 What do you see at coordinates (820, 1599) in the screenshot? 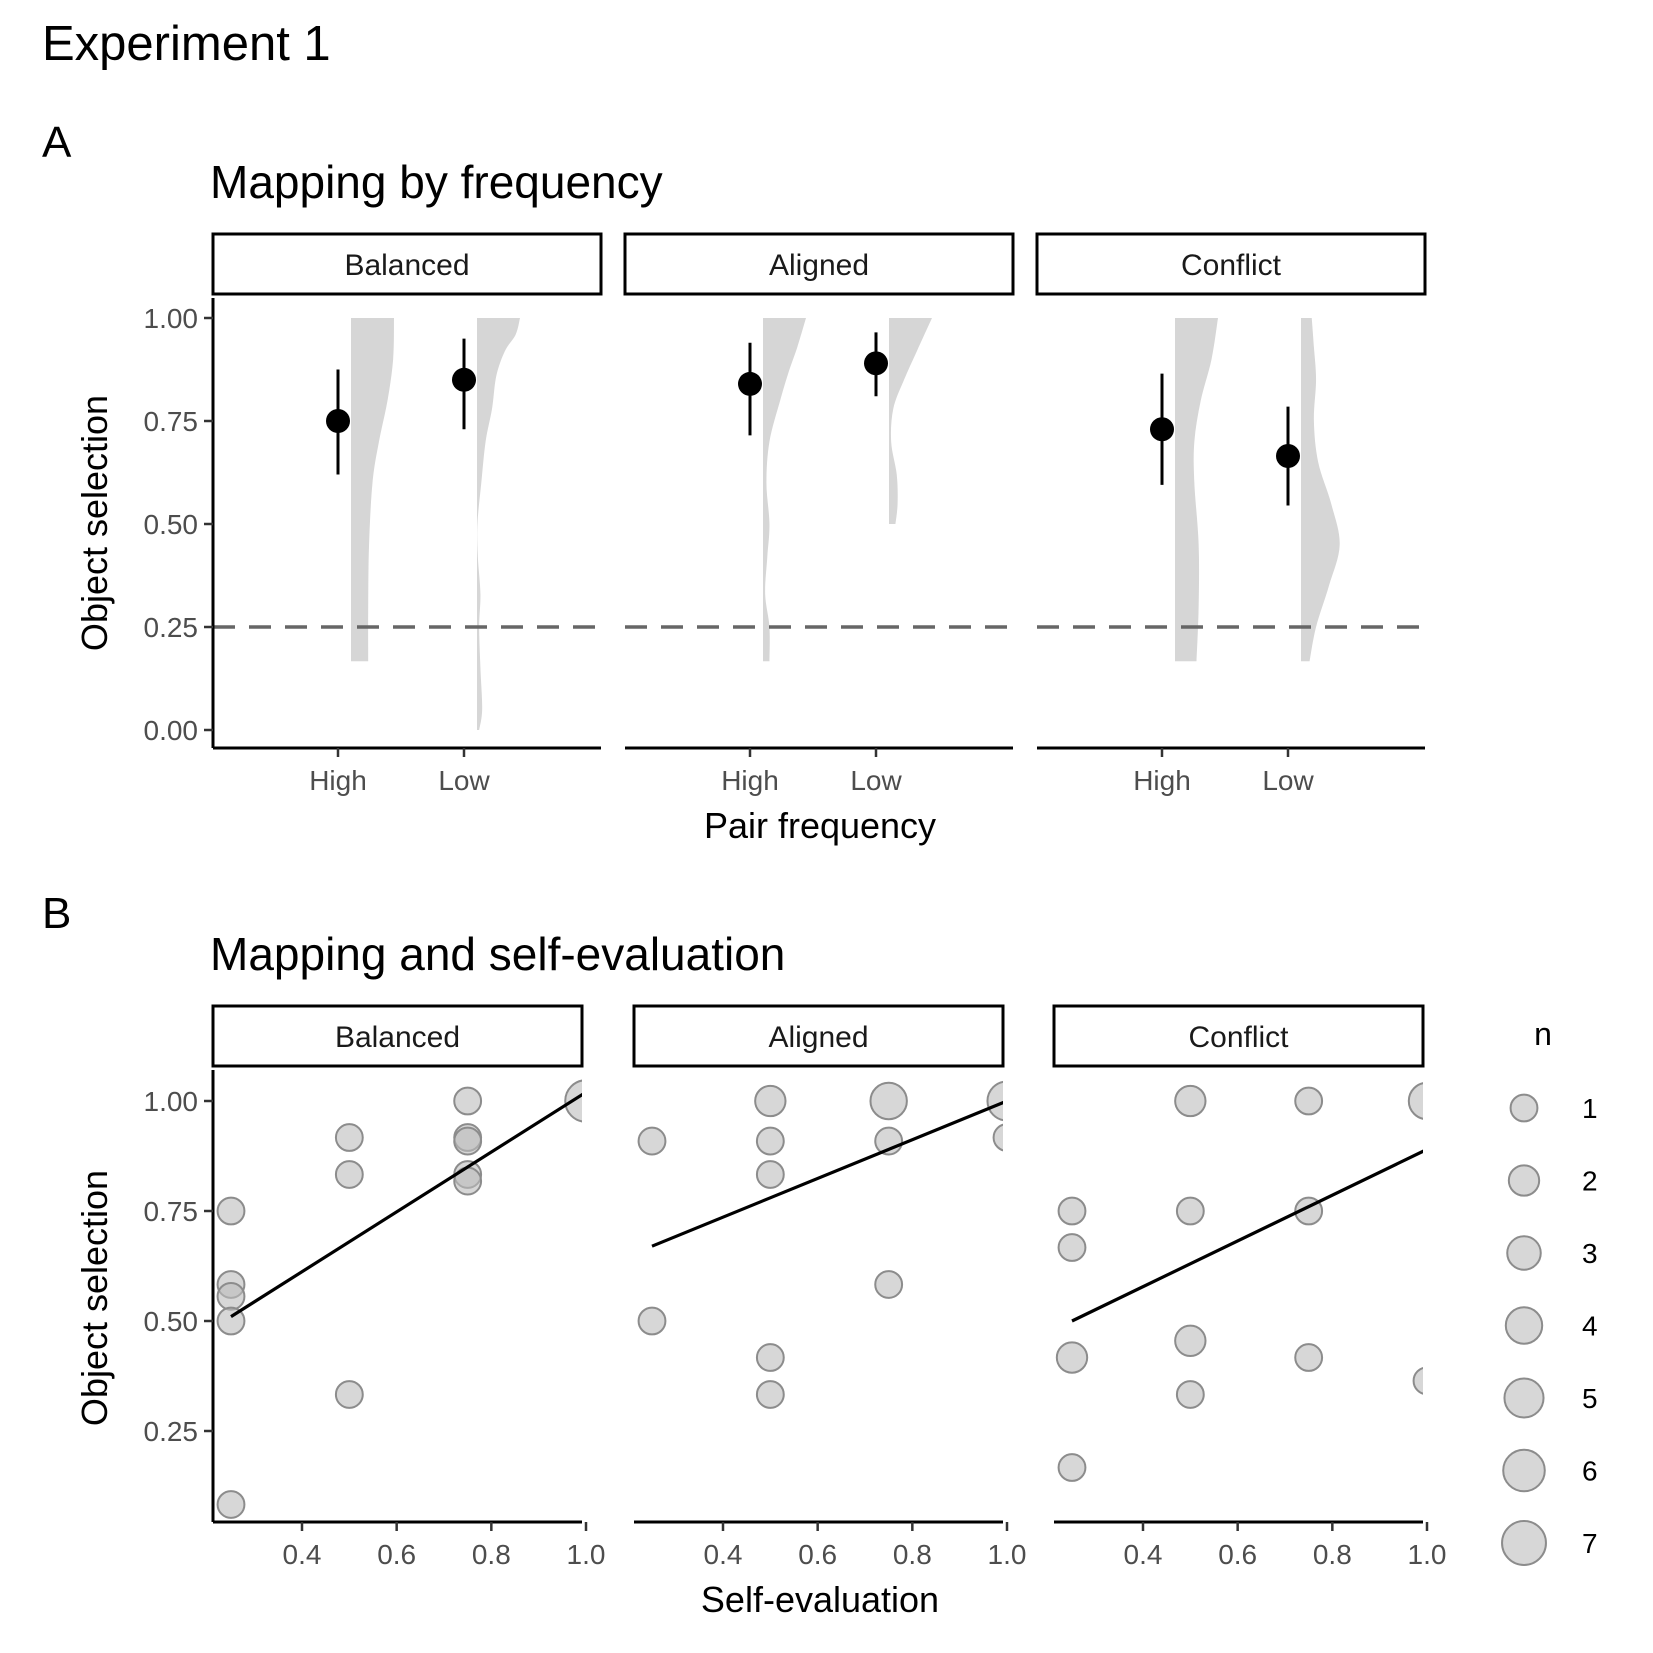
I see `x-axis-title: Self-evaluation` at bounding box center [820, 1599].